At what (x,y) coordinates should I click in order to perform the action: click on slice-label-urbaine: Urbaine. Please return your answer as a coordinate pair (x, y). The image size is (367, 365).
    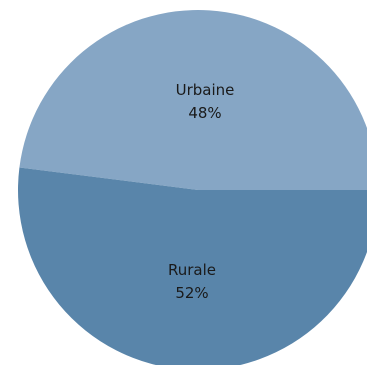
    Looking at the image, I should click on (205, 90).